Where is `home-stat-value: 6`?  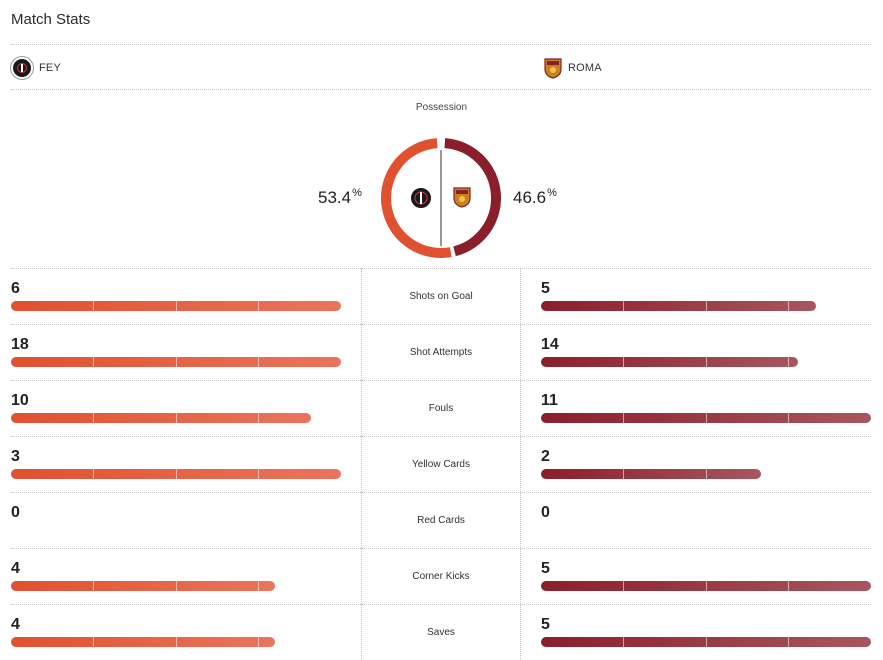 home-stat-value: 6 is located at coordinates (15, 288).